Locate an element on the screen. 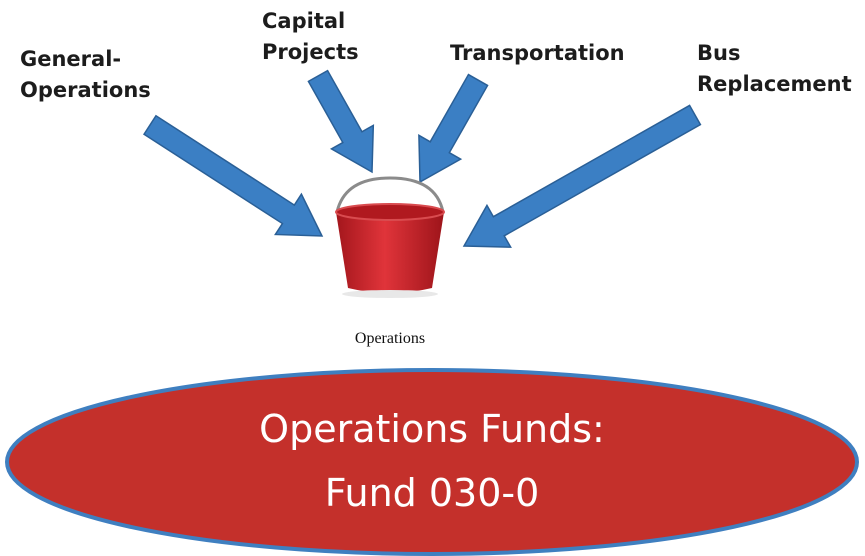  bucket is located at coordinates (390, 237).